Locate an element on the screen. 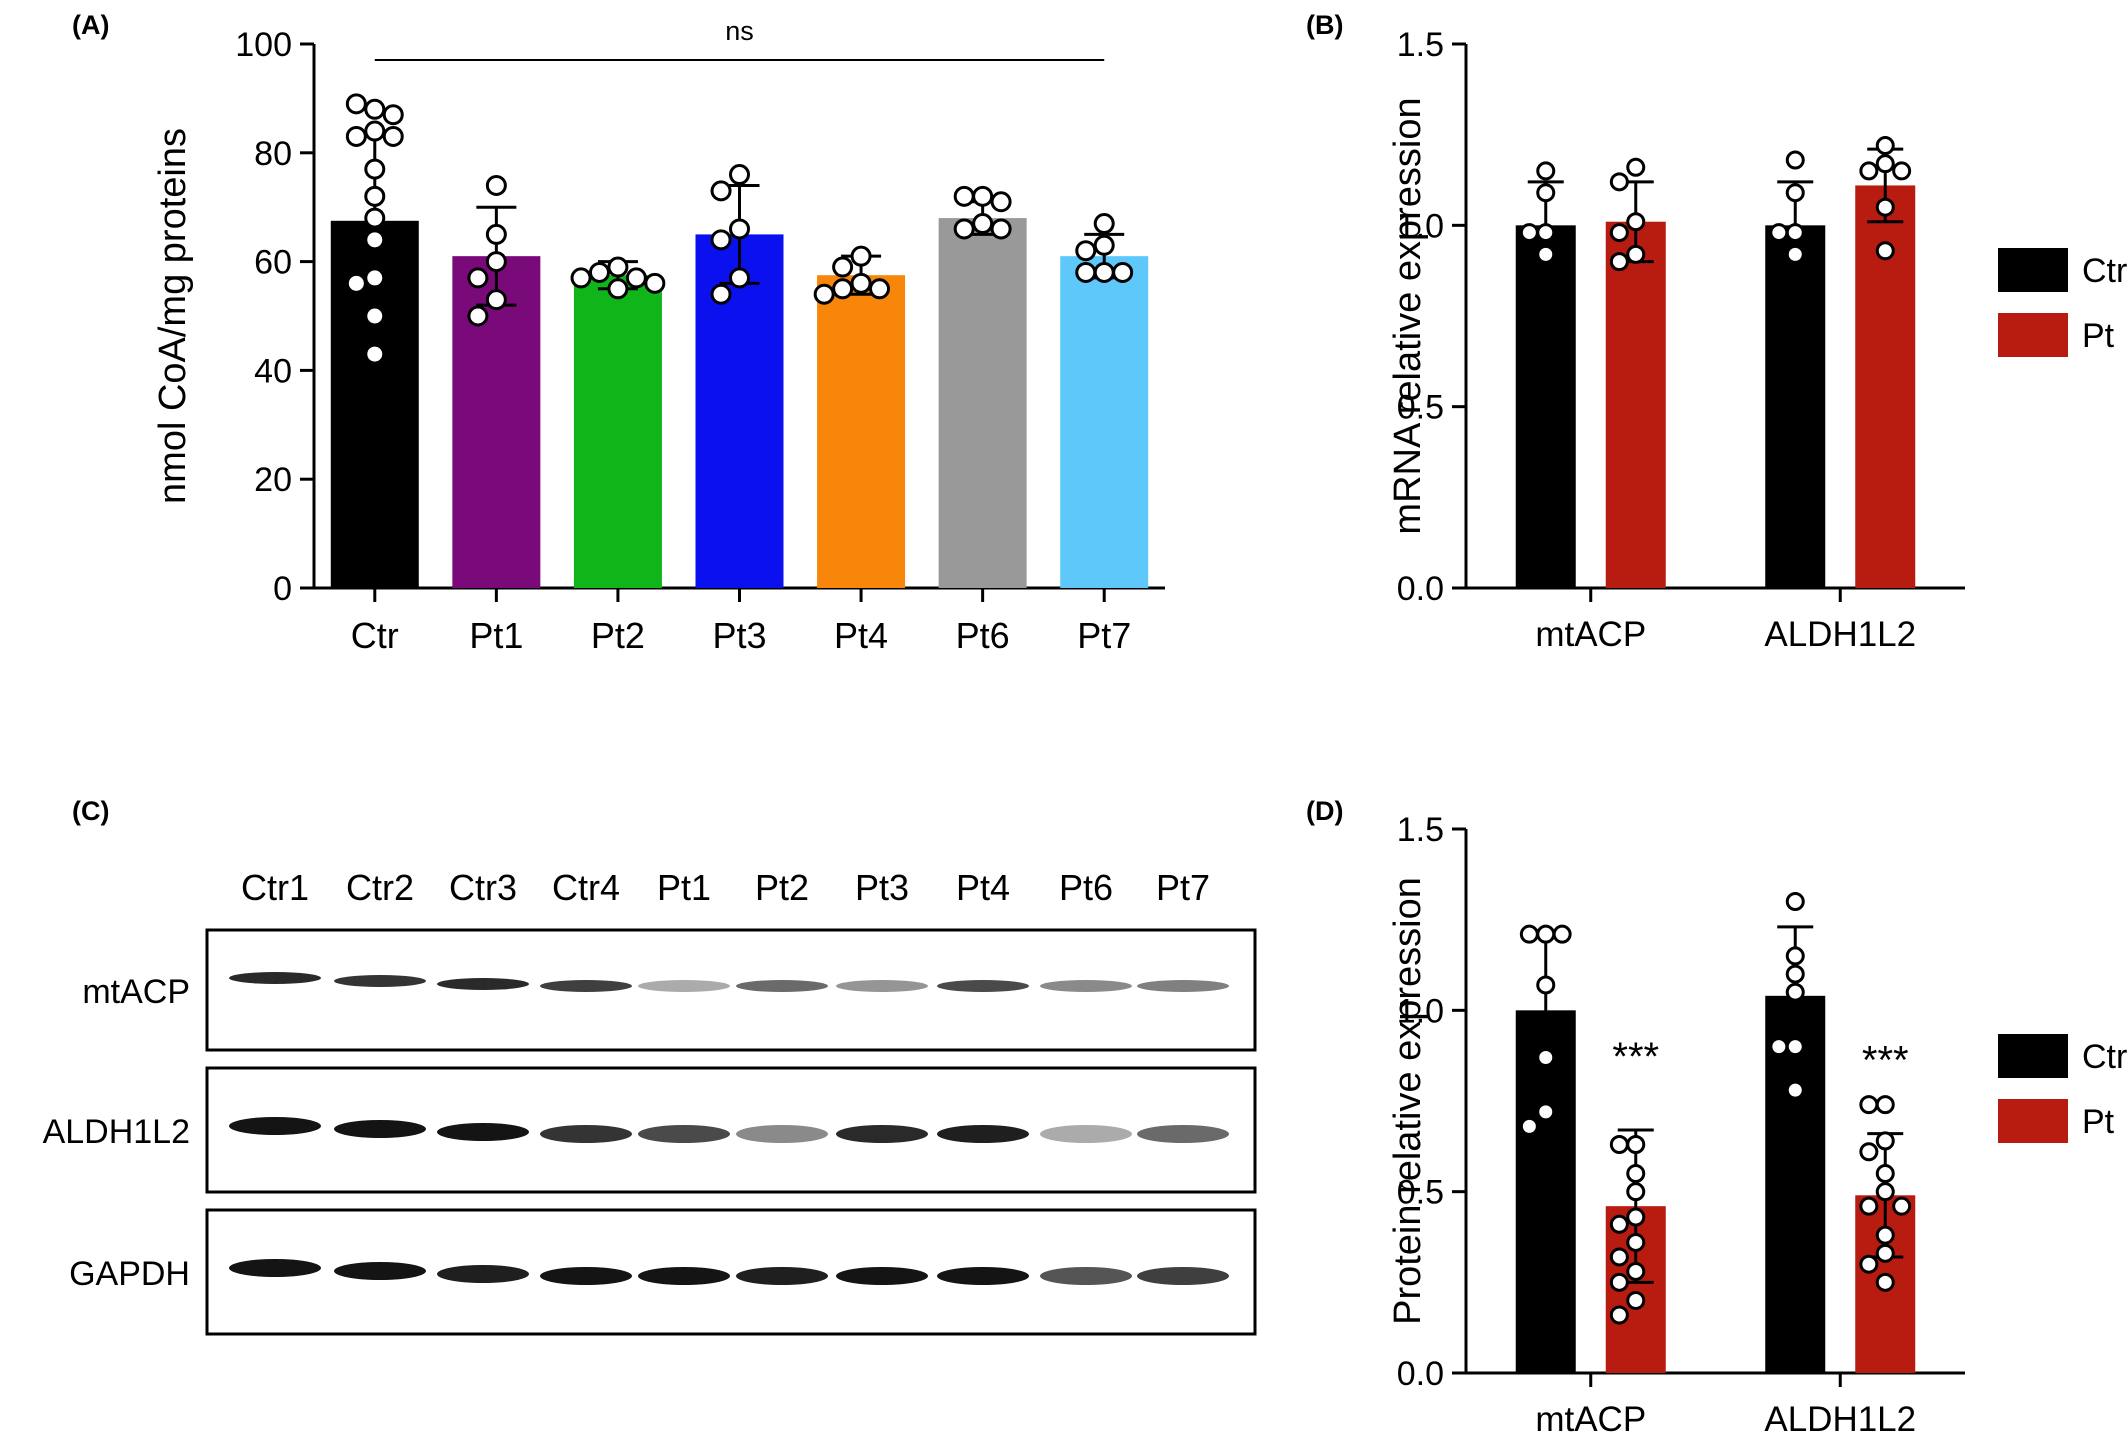  bar-ctr-mtacp is located at coordinates (1545, 407).